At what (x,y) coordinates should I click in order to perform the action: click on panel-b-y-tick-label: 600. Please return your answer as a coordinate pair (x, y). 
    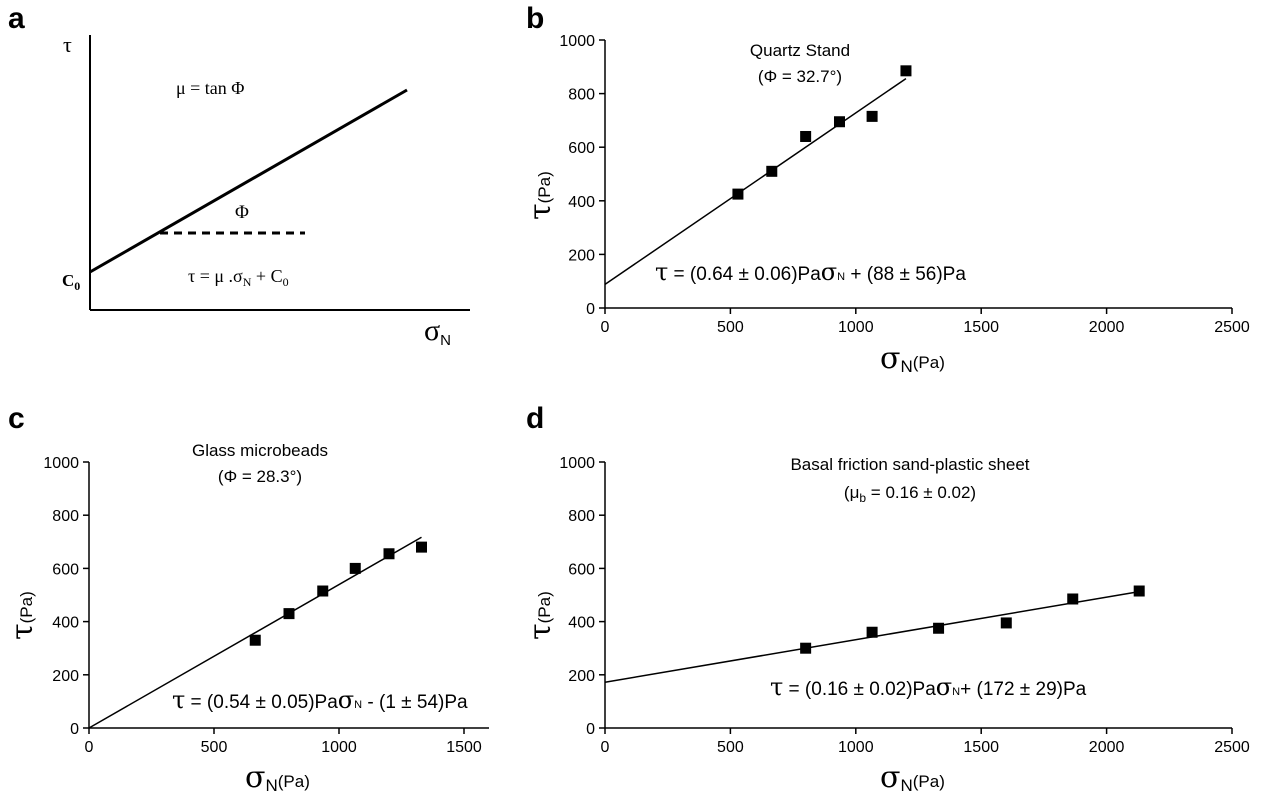
    Looking at the image, I should click on (581, 148).